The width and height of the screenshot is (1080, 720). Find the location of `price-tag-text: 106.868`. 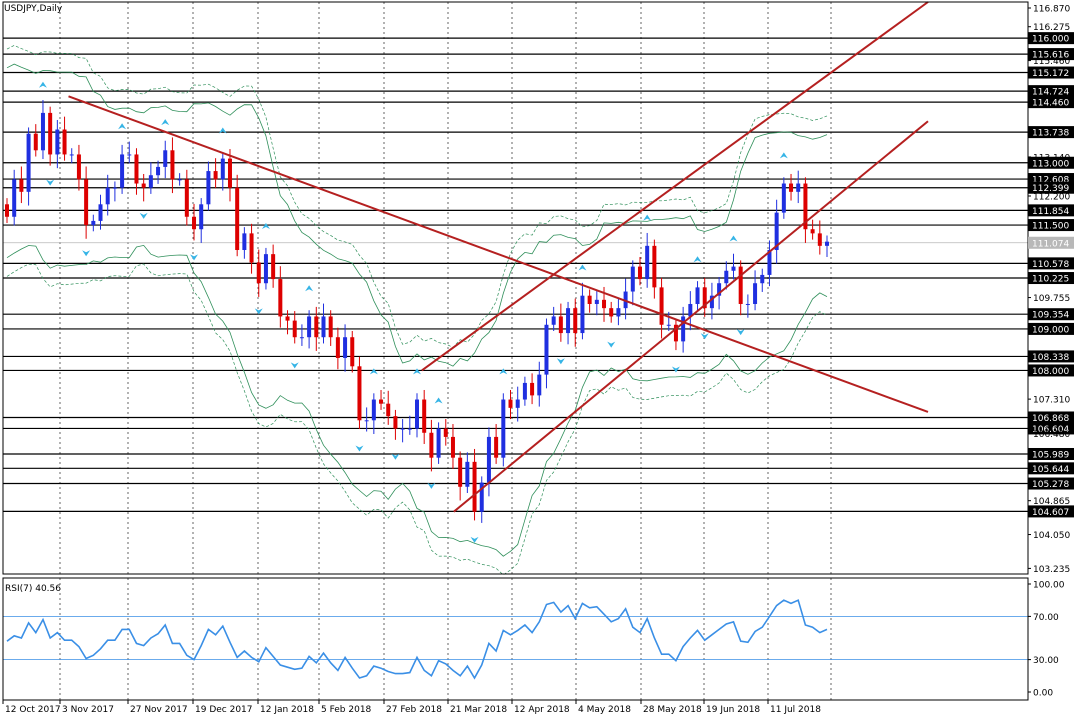

price-tag-text: 106.868 is located at coordinates (1050, 419).